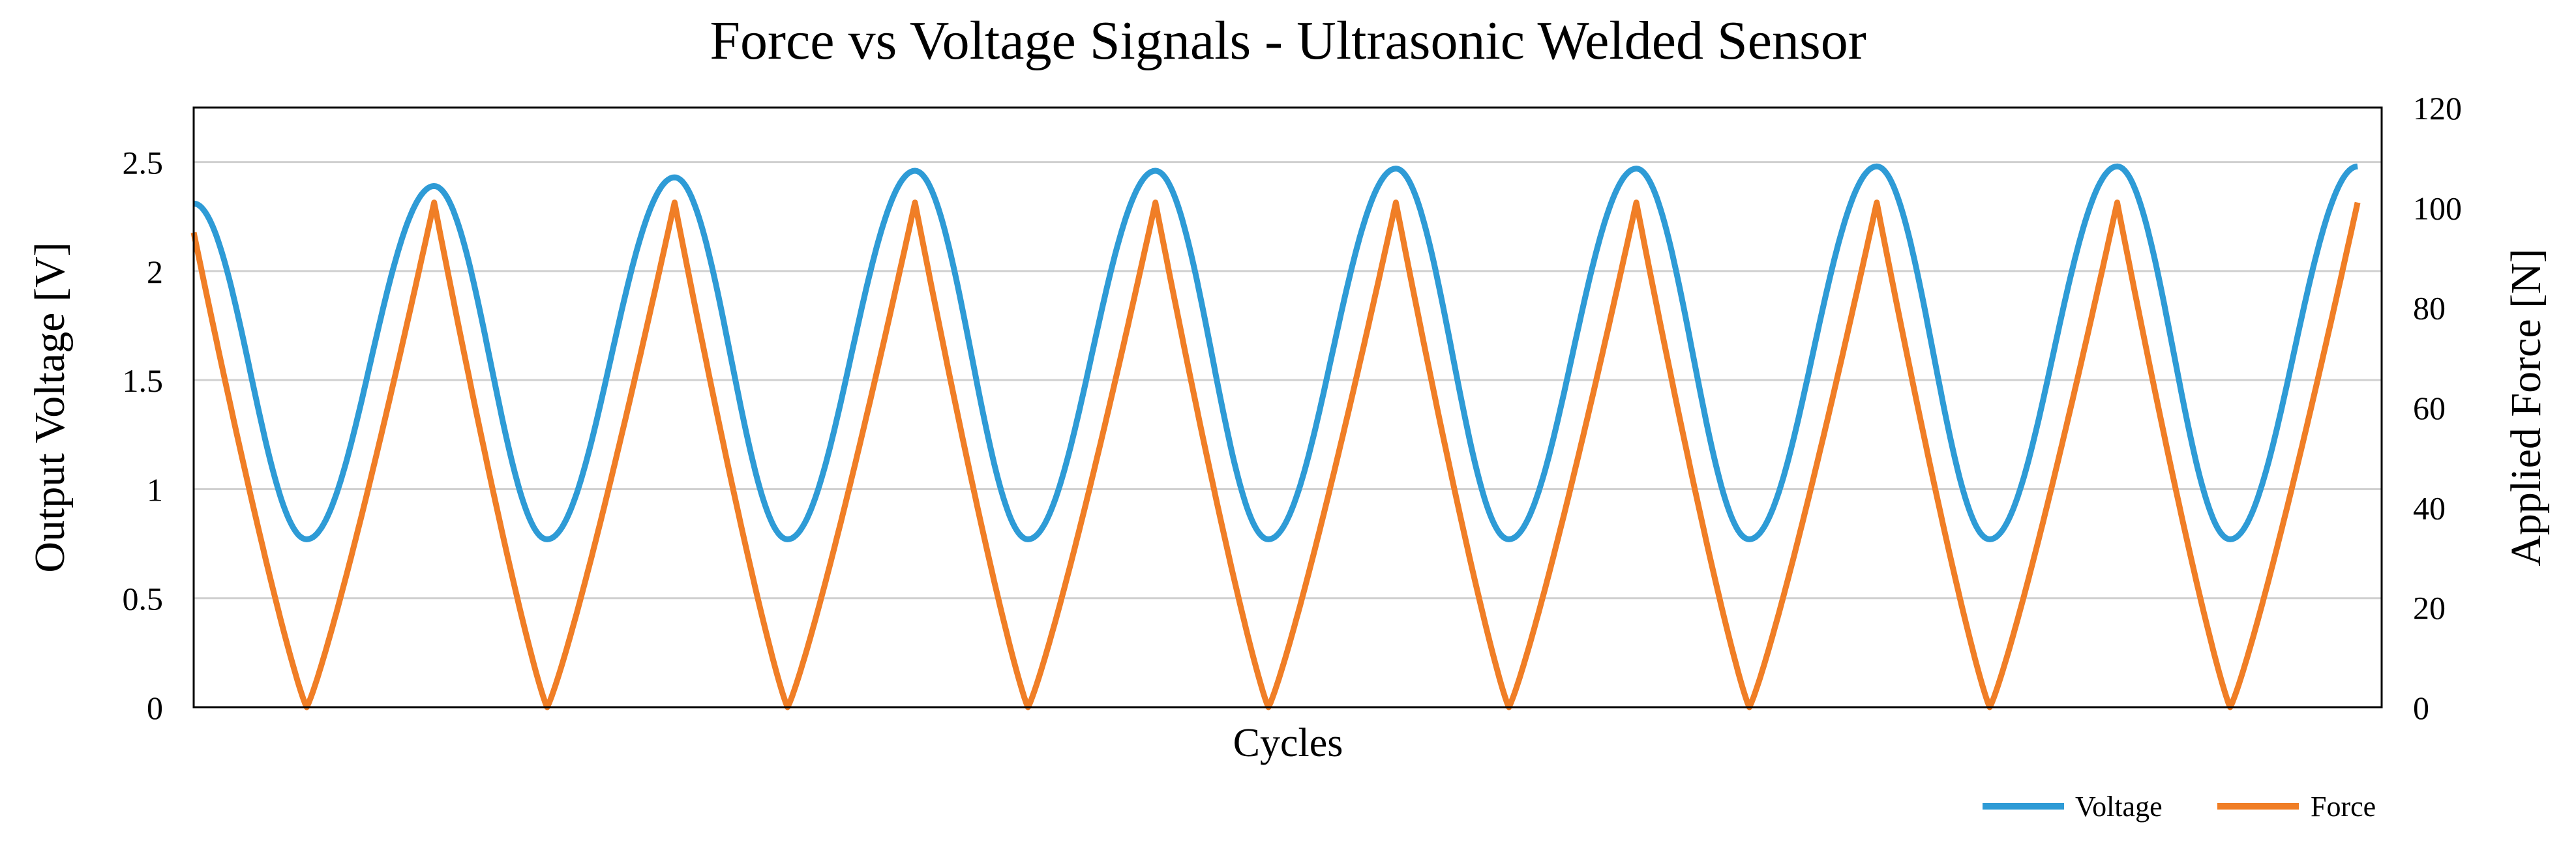 Image resolution: width=2576 pixels, height=848 pixels. Describe the element at coordinates (143, 380) in the screenshot. I see `y-left-tick-label: 1.5` at that location.